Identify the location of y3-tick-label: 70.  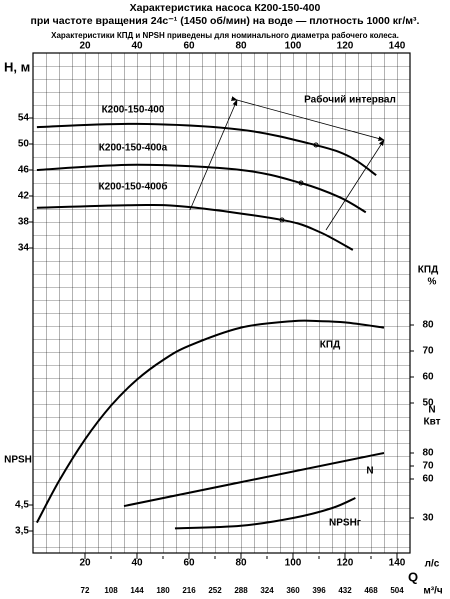
(428, 466).